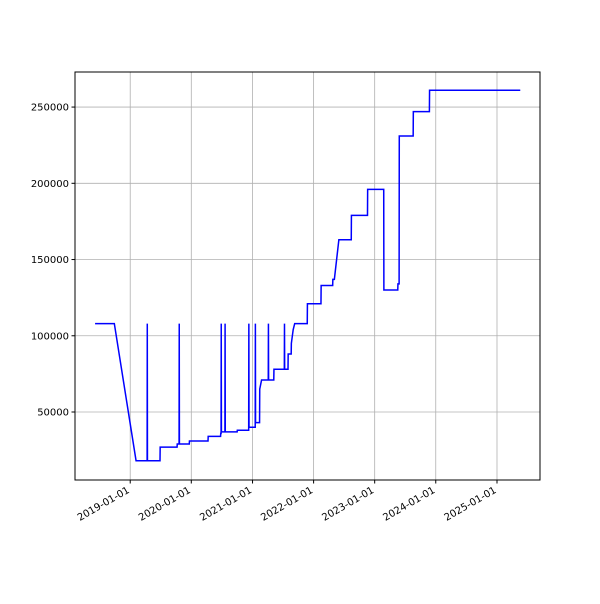  What do you see at coordinates (53, 413) in the screenshot?
I see `y-tick-label: 50000` at bounding box center [53, 413].